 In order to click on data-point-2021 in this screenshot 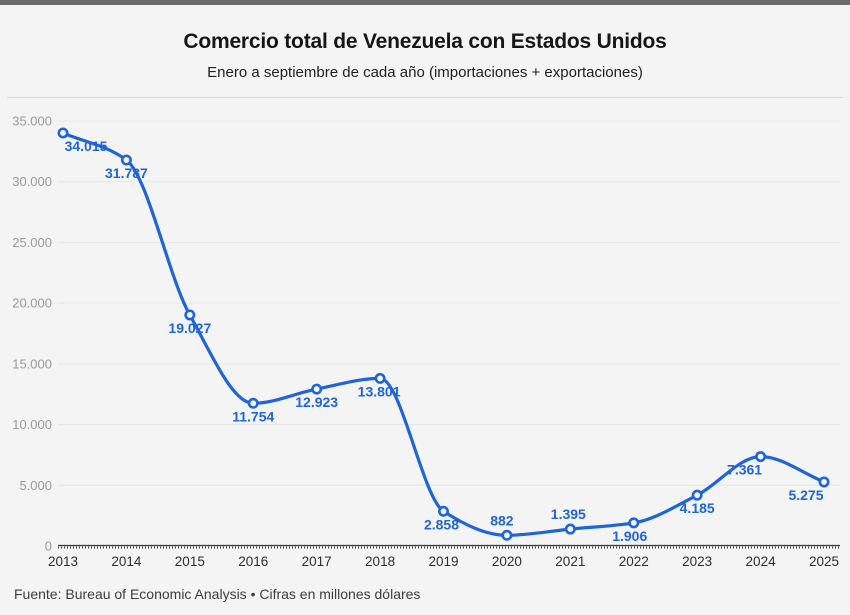, I will do `click(570, 529)`.